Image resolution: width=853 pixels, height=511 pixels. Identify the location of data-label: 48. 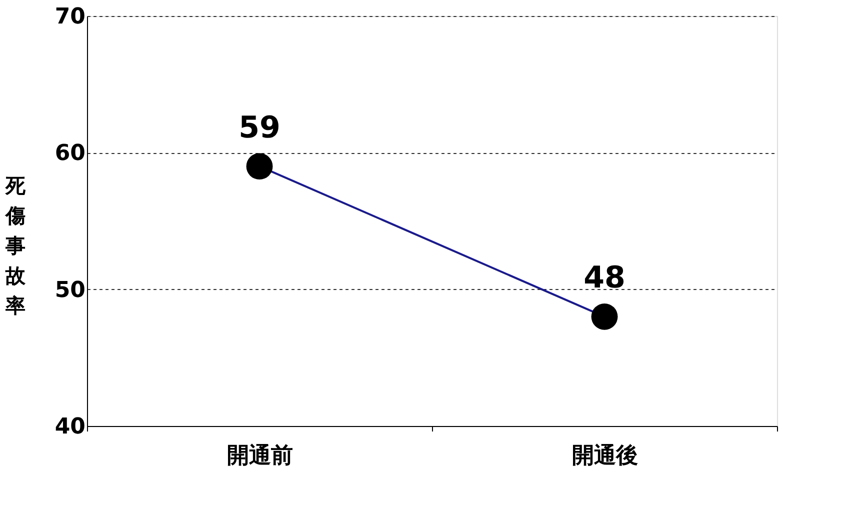
(605, 278).